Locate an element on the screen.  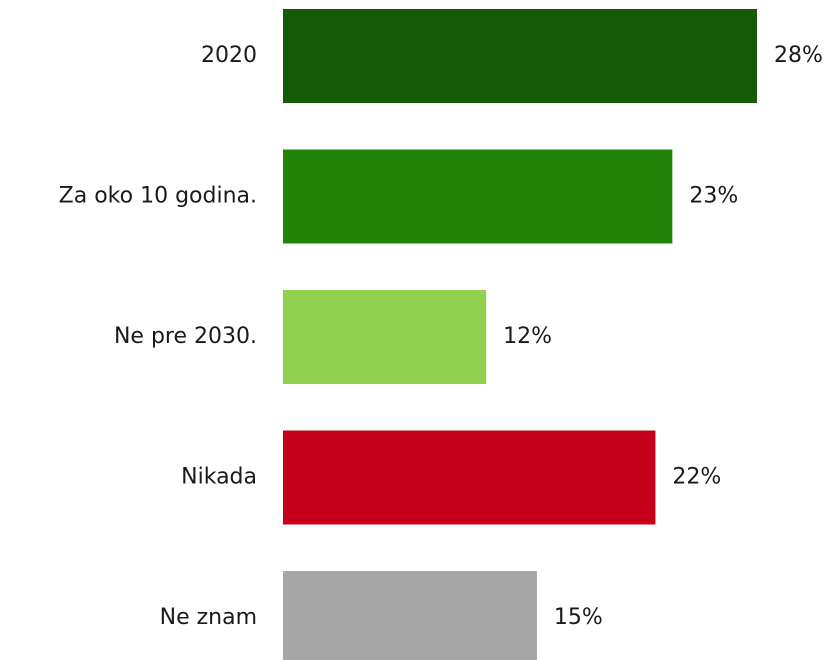
value-label: 28% is located at coordinates (798, 55).